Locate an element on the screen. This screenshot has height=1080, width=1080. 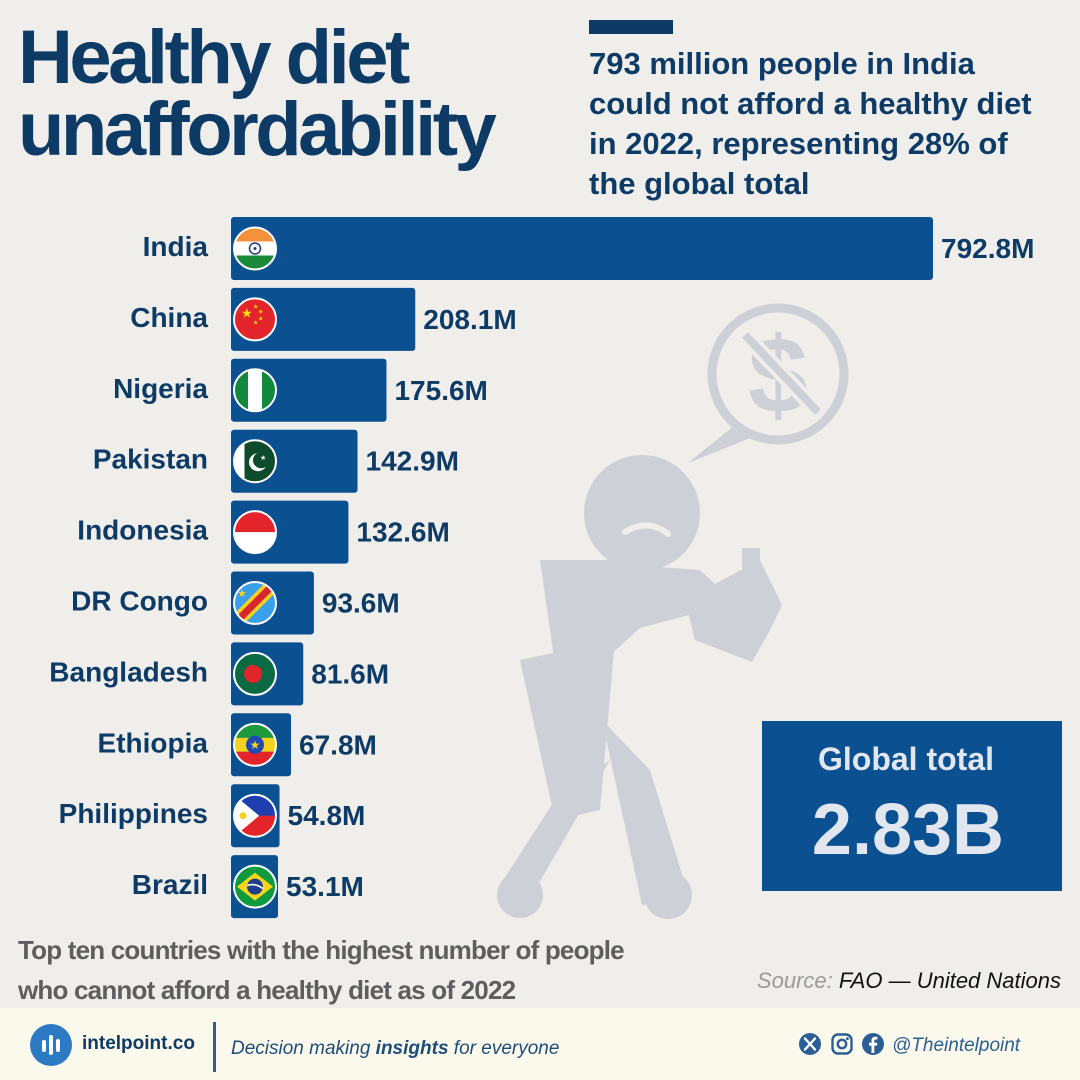
tagline-post: for everyone is located at coordinates (504, 1048).